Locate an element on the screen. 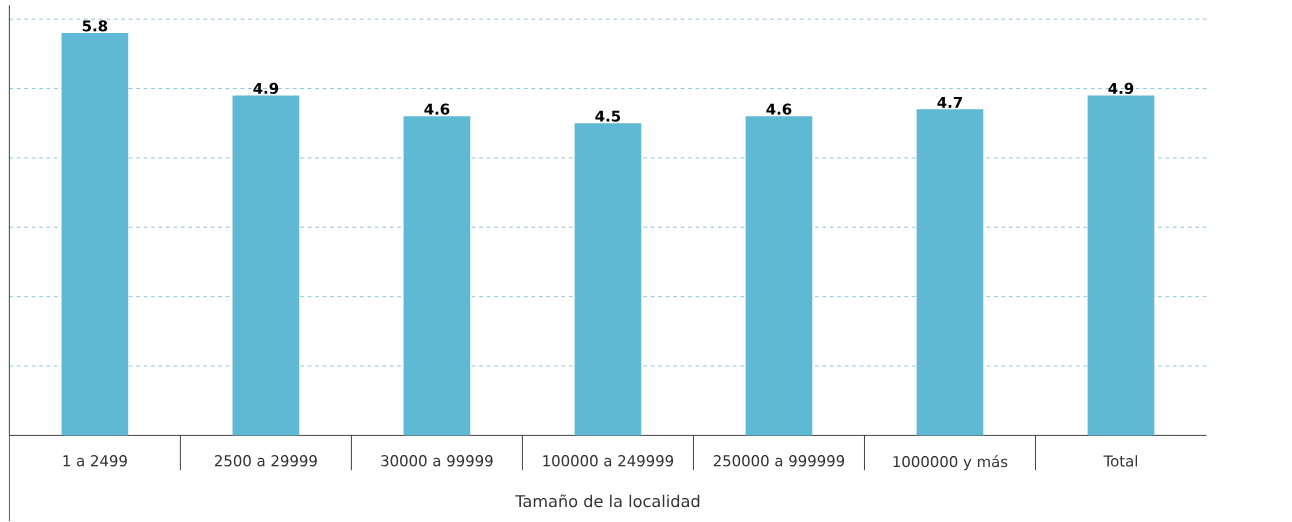 The image size is (1292, 522). x-tick-label: 2500 a 29999 is located at coordinates (265, 461).